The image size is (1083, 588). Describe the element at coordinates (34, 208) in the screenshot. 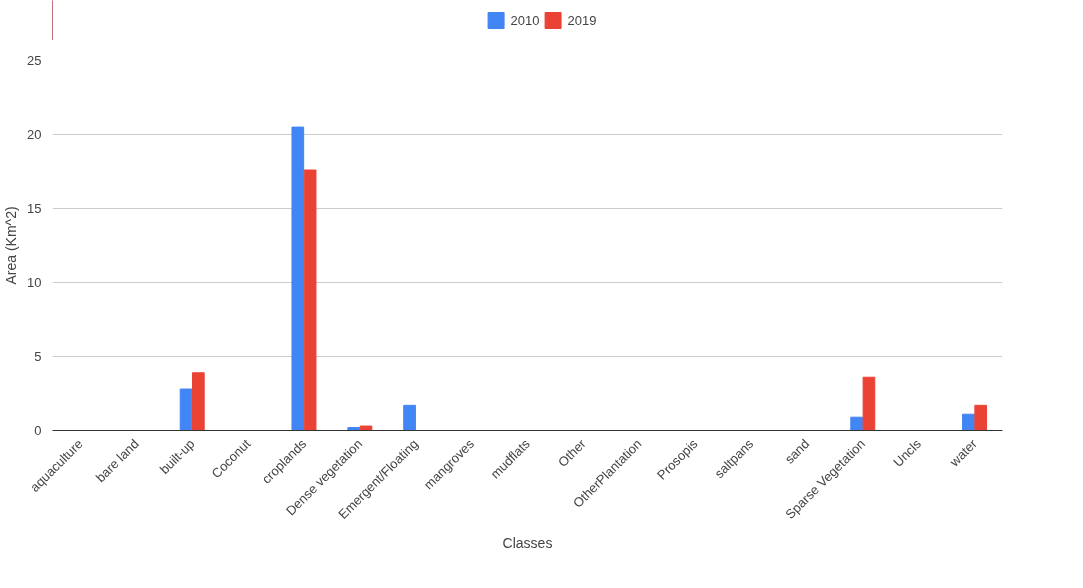

I see `y-tick-label: 15` at that location.